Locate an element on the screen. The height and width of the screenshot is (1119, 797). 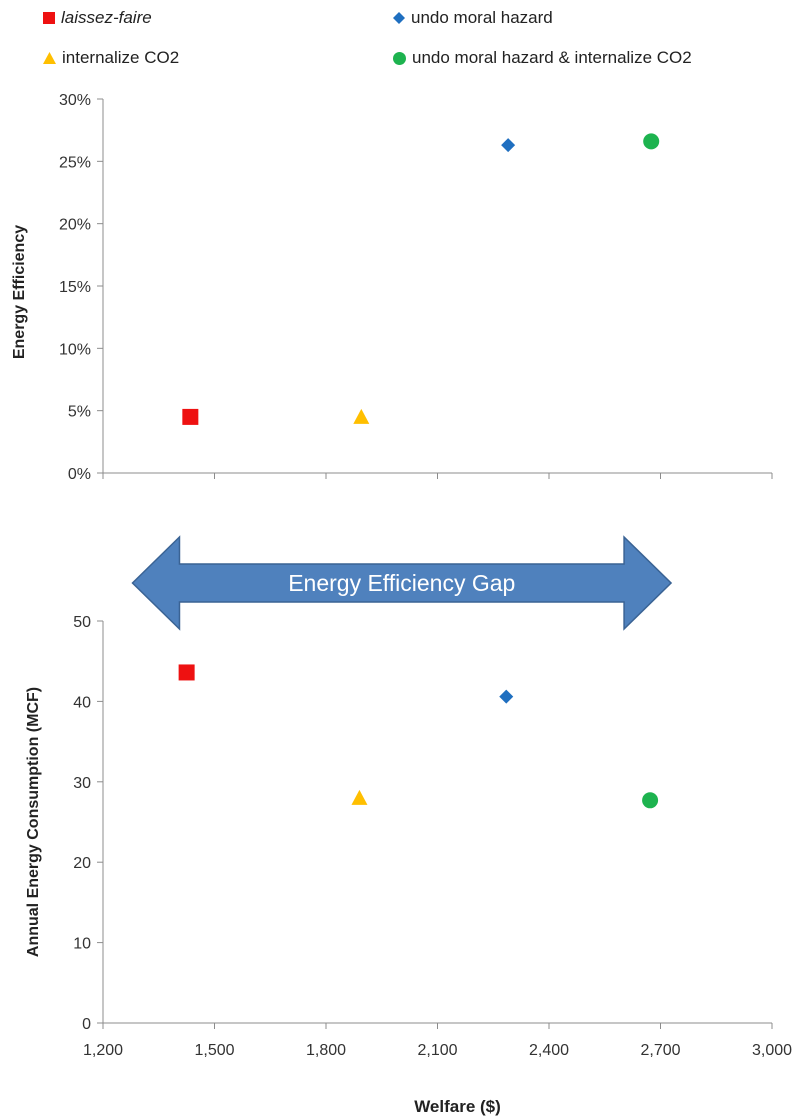
y-tick-label: 10% is located at coordinates (75, 349).